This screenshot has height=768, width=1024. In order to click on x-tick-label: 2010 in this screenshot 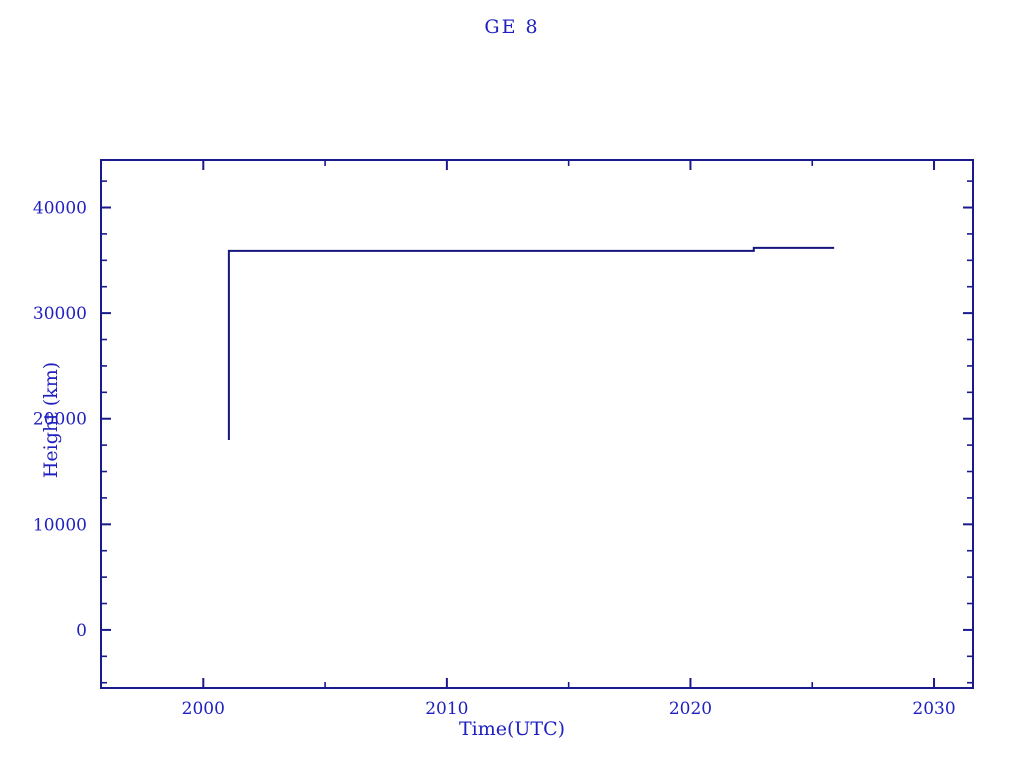, I will do `click(446, 709)`.